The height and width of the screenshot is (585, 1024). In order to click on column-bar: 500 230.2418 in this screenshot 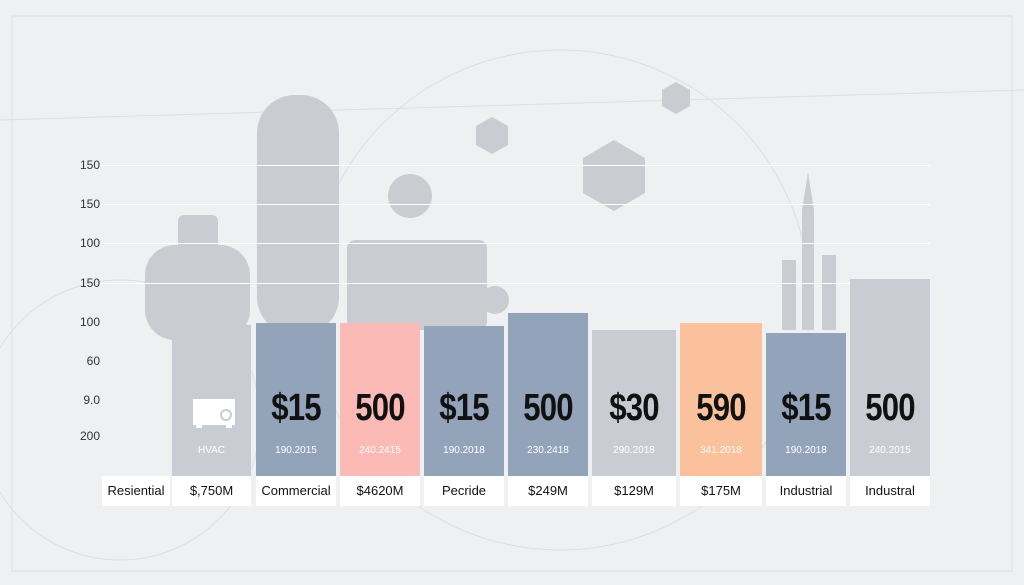, I will do `click(548, 394)`.